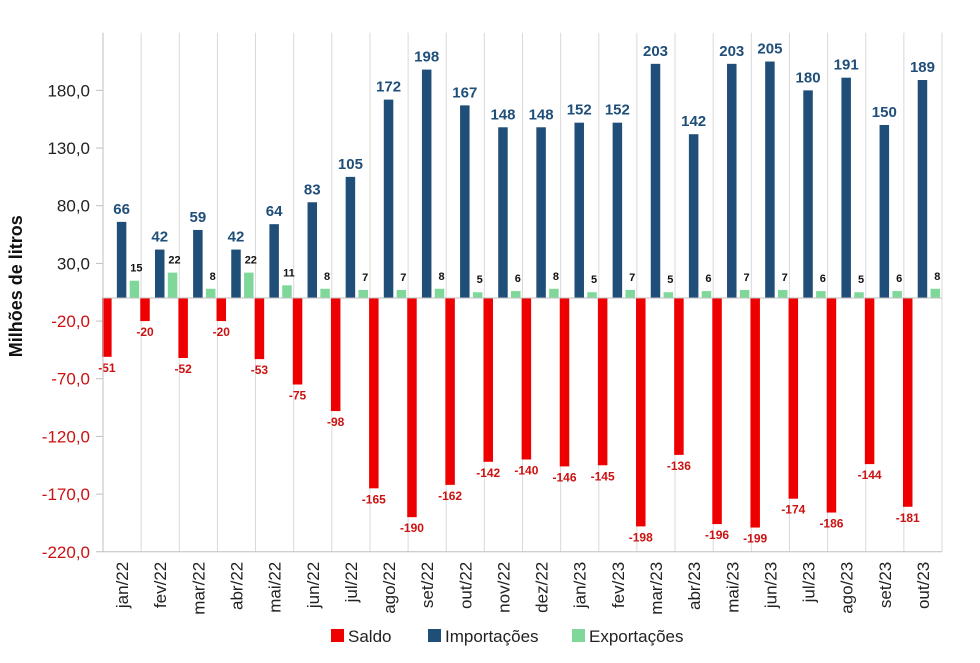 This screenshot has width=980, height=663. Describe the element at coordinates (388, 87) in the screenshot. I see `data-label: 172` at that location.